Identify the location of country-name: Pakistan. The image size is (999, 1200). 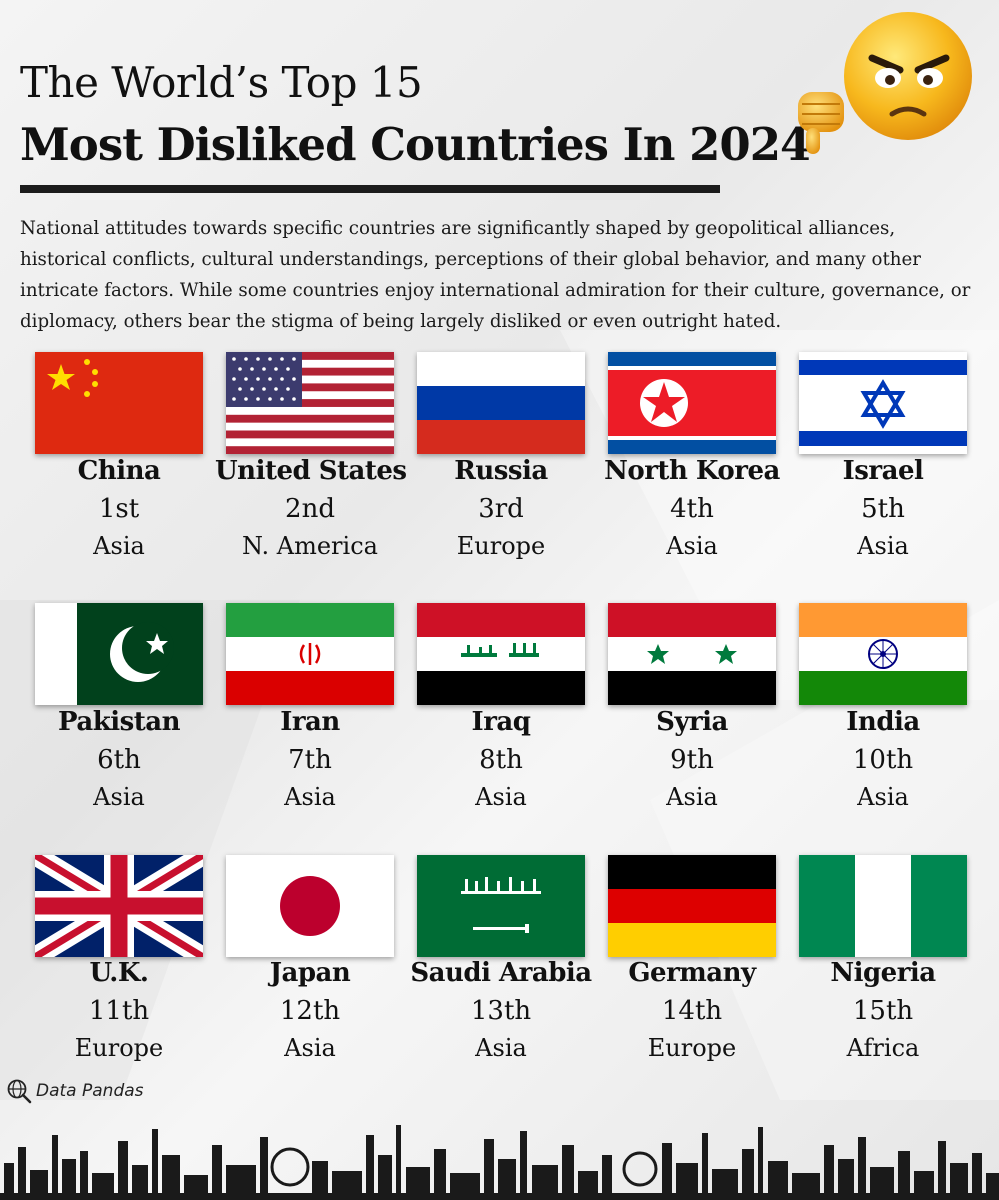
(119, 722).